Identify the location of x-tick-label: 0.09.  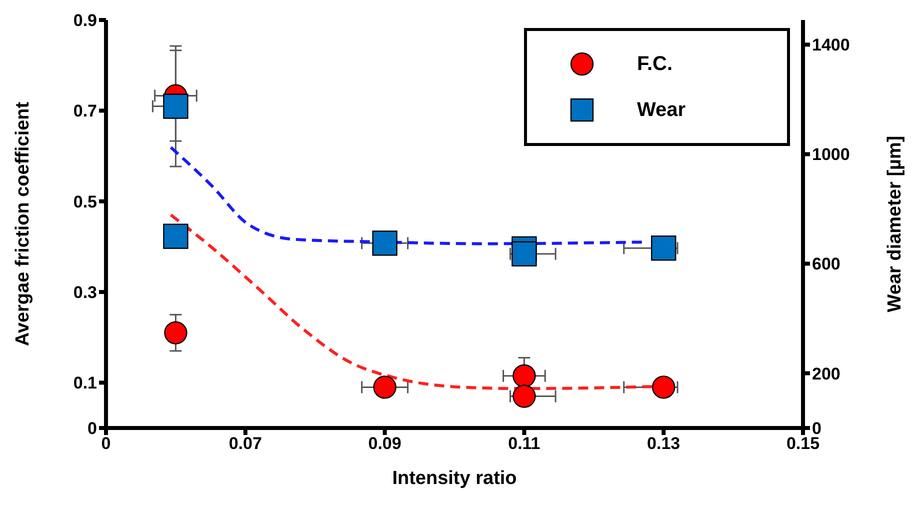
(385, 444).